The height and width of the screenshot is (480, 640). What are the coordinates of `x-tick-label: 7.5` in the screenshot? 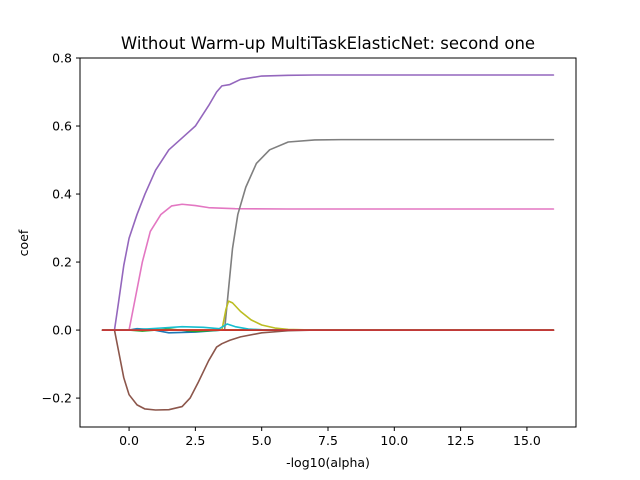 It's located at (328, 440).